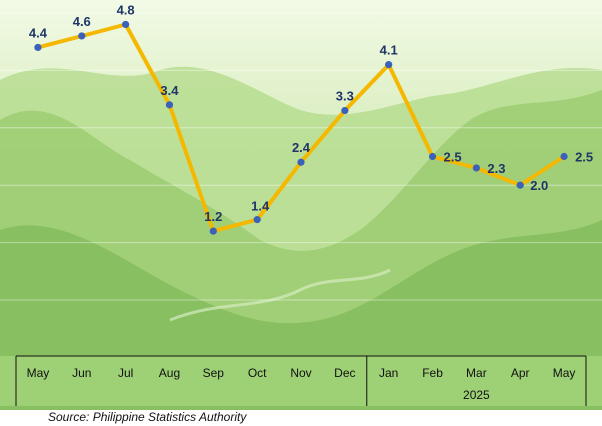  I want to click on x-tick-label: Jul, so click(125, 373).